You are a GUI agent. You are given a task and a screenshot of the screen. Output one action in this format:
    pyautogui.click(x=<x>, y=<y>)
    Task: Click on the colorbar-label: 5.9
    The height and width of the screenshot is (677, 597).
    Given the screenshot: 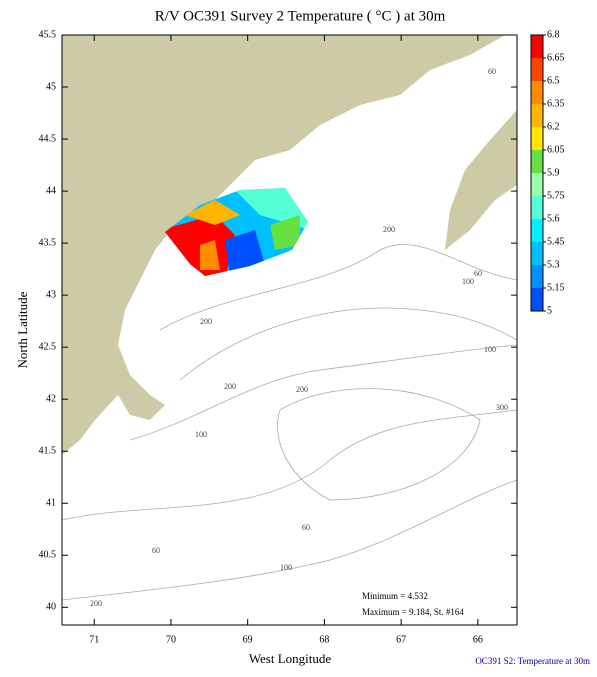 What is the action you would take?
    pyautogui.click(x=553, y=172)
    